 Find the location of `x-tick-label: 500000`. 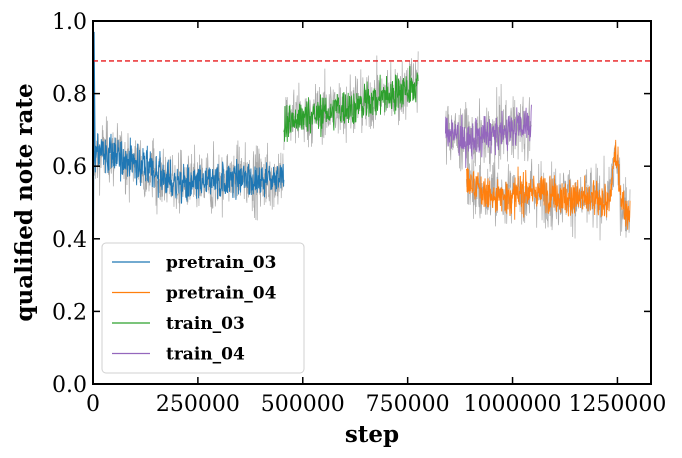

x-tick-label: 500000 is located at coordinates (303, 404).